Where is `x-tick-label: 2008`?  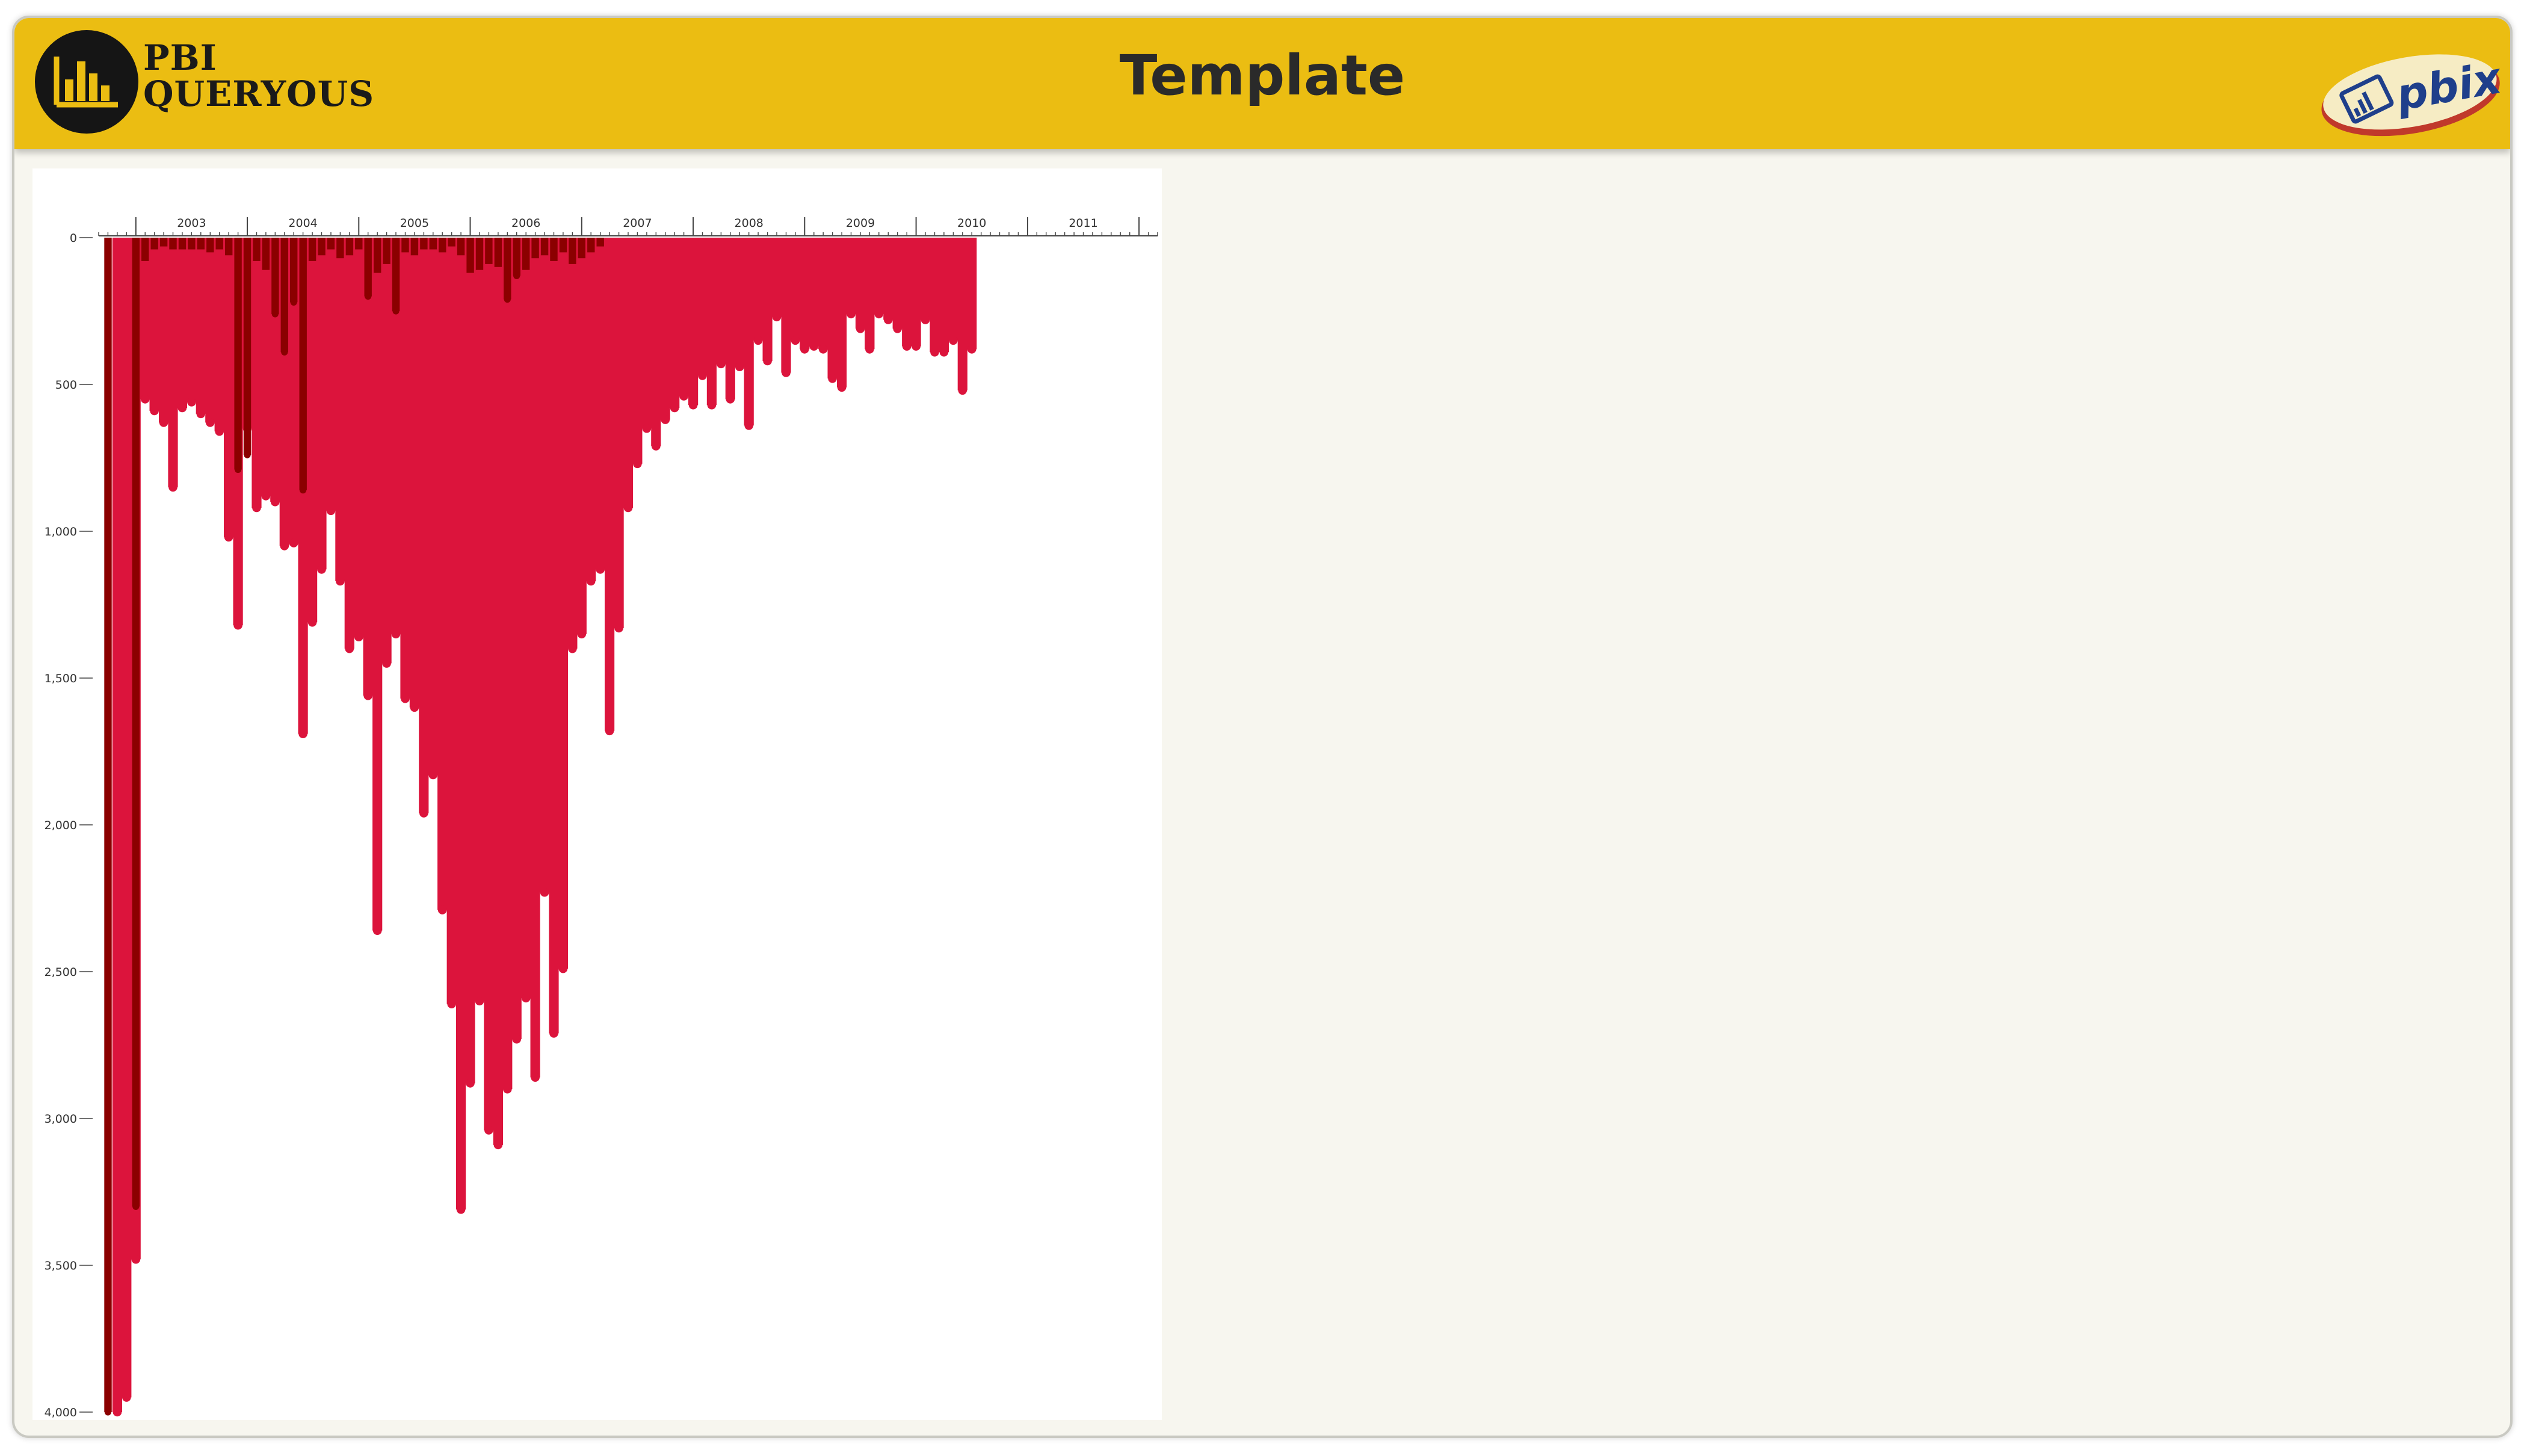 x-tick-label: 2008 is located at coordinates (749, 223).